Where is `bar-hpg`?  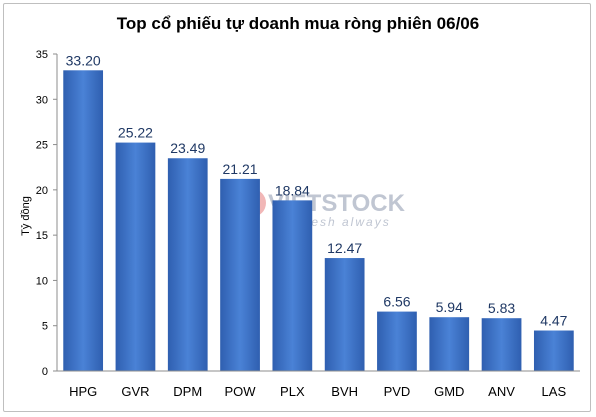 bar-hpg is located at coordinates (83, 220).